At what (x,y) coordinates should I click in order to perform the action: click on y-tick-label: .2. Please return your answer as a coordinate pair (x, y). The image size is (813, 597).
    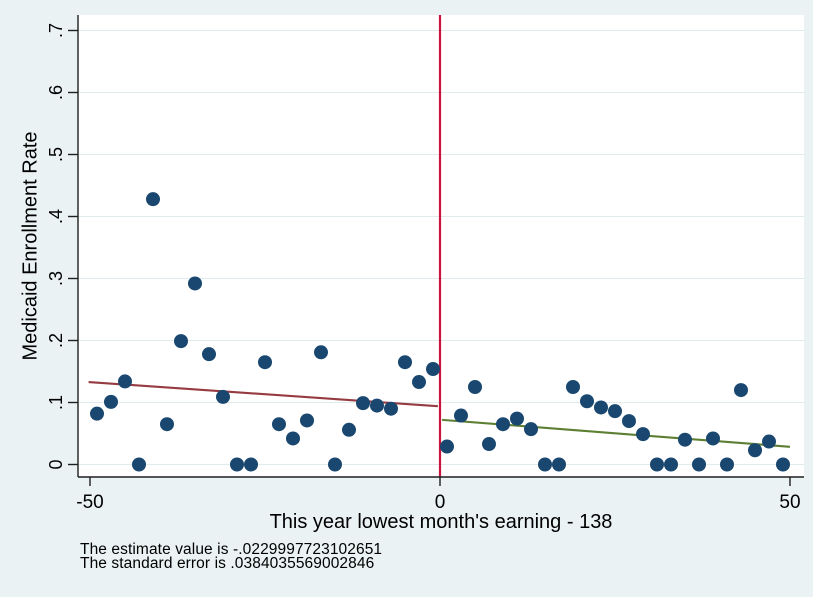
    Looking at the image, I should click on (56, 340).